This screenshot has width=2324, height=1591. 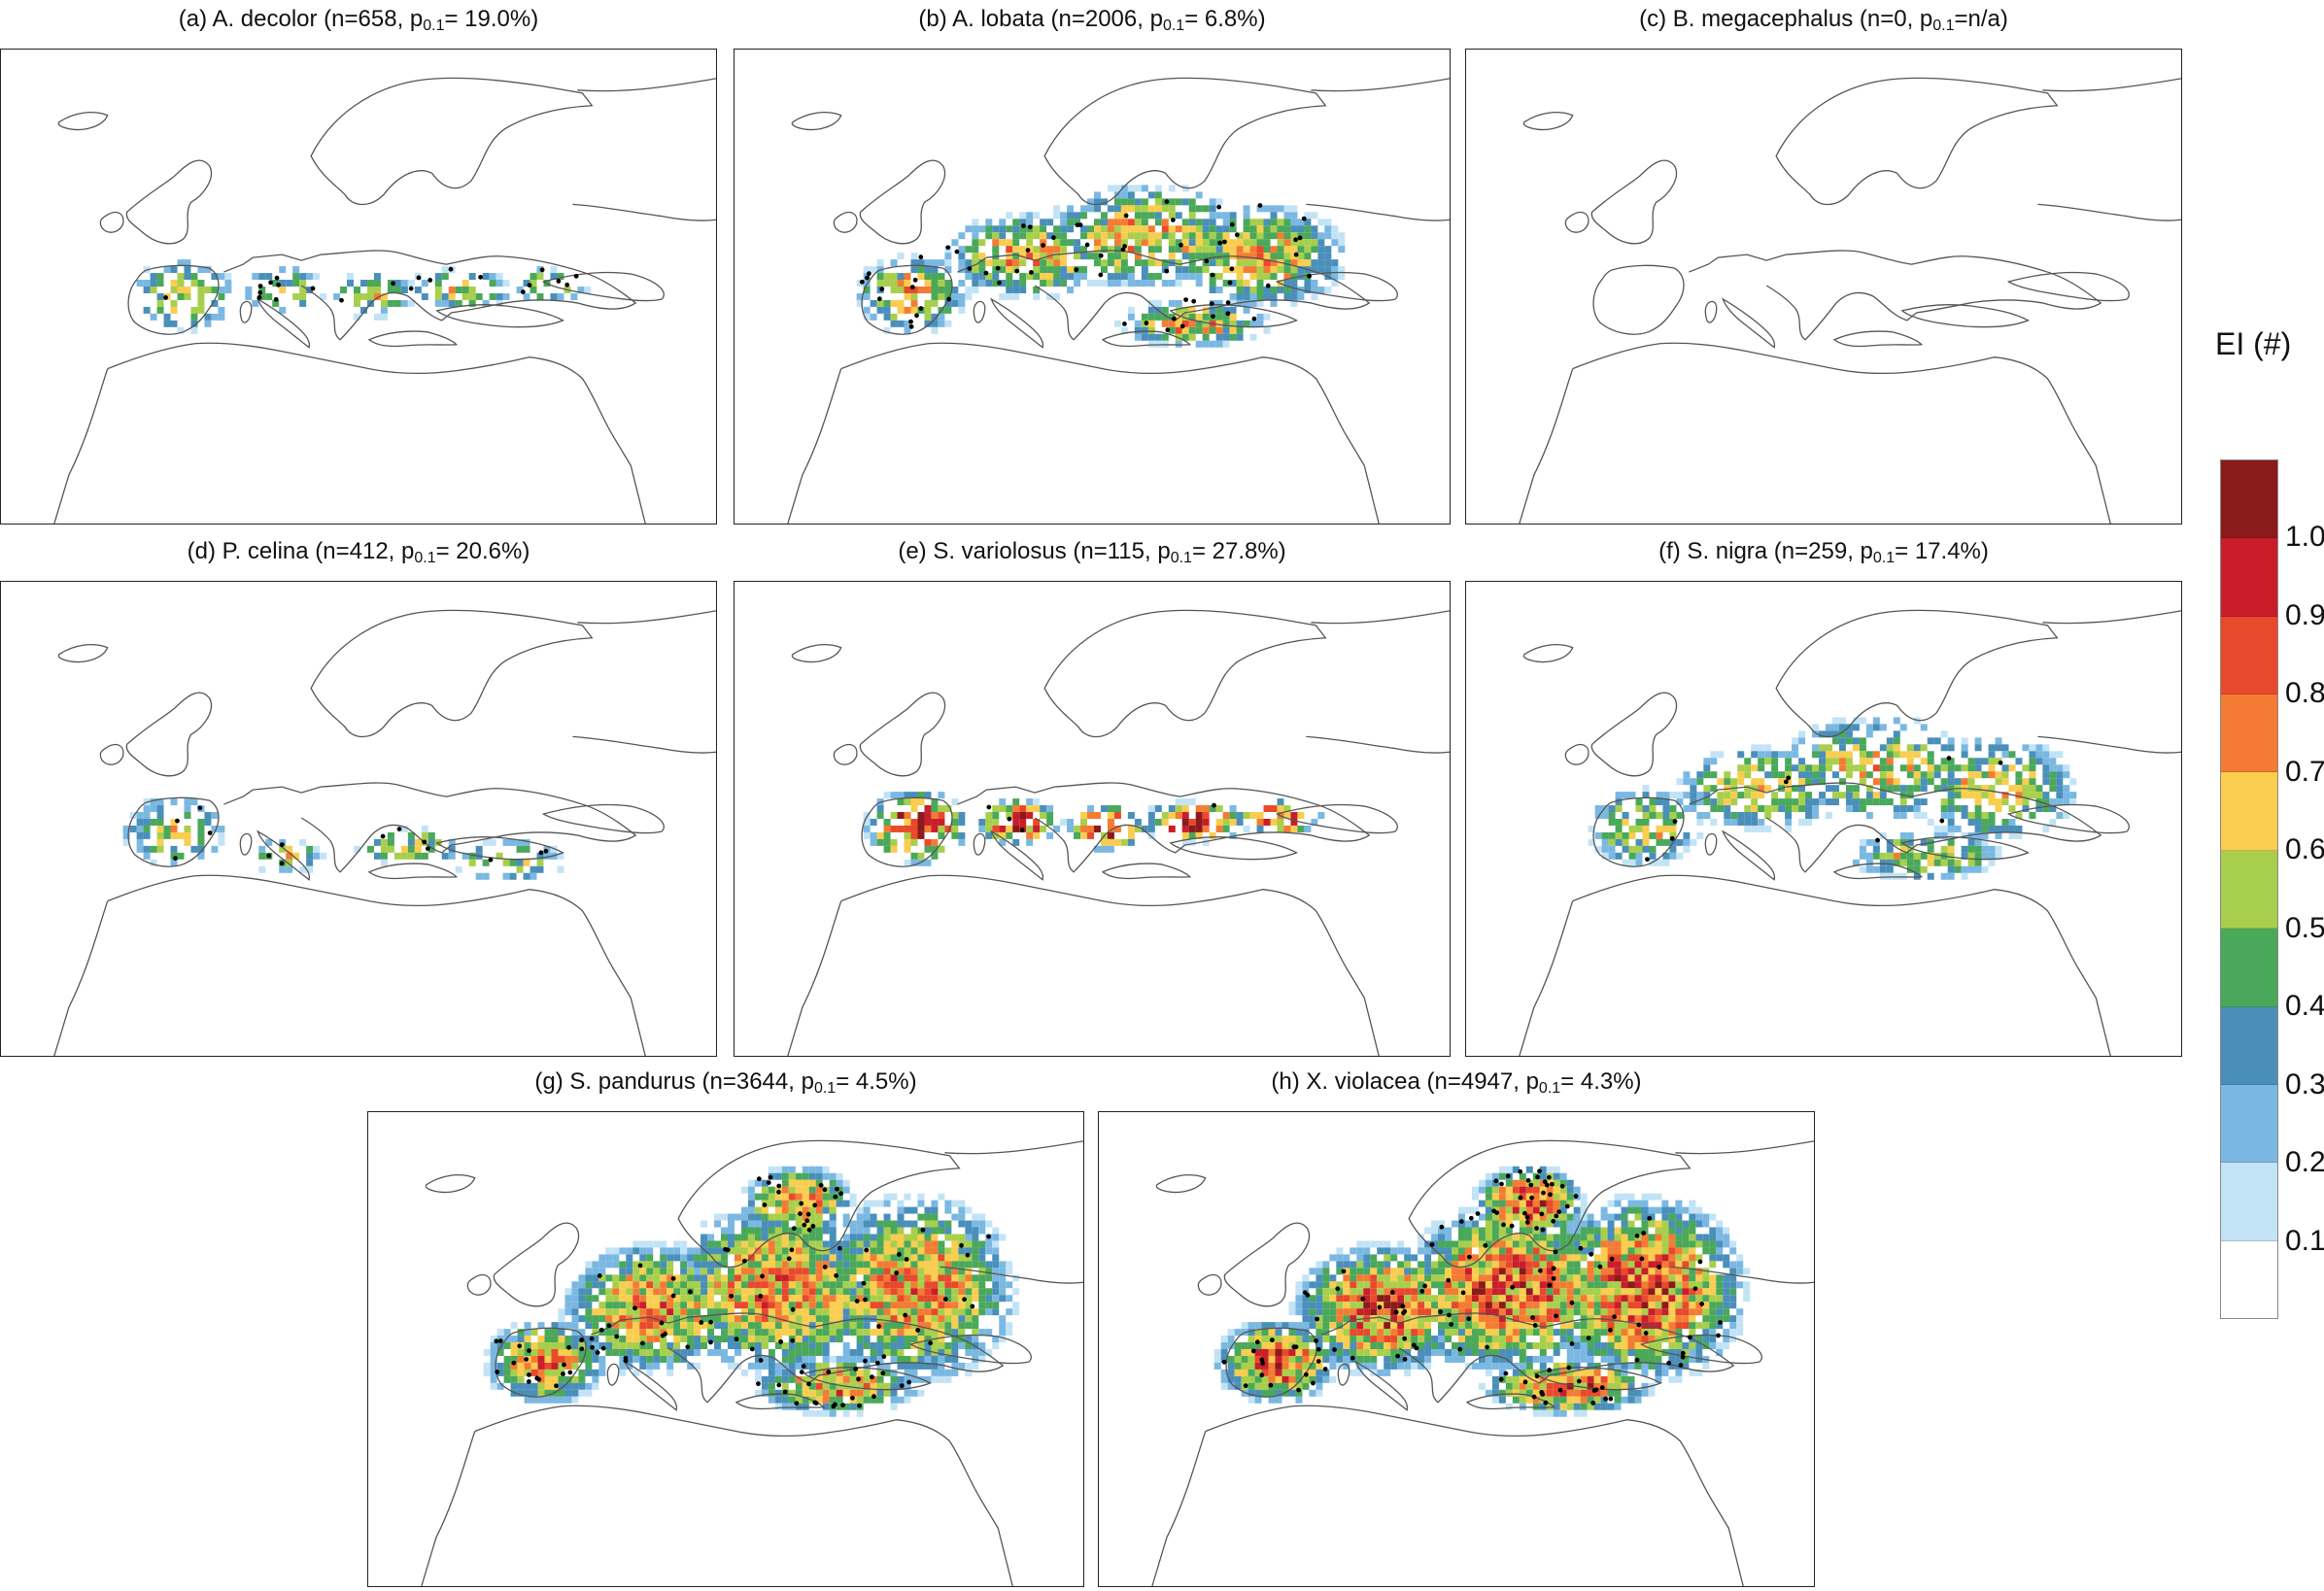 I want to click on coastline-segment, so click(x=780, y=1401).